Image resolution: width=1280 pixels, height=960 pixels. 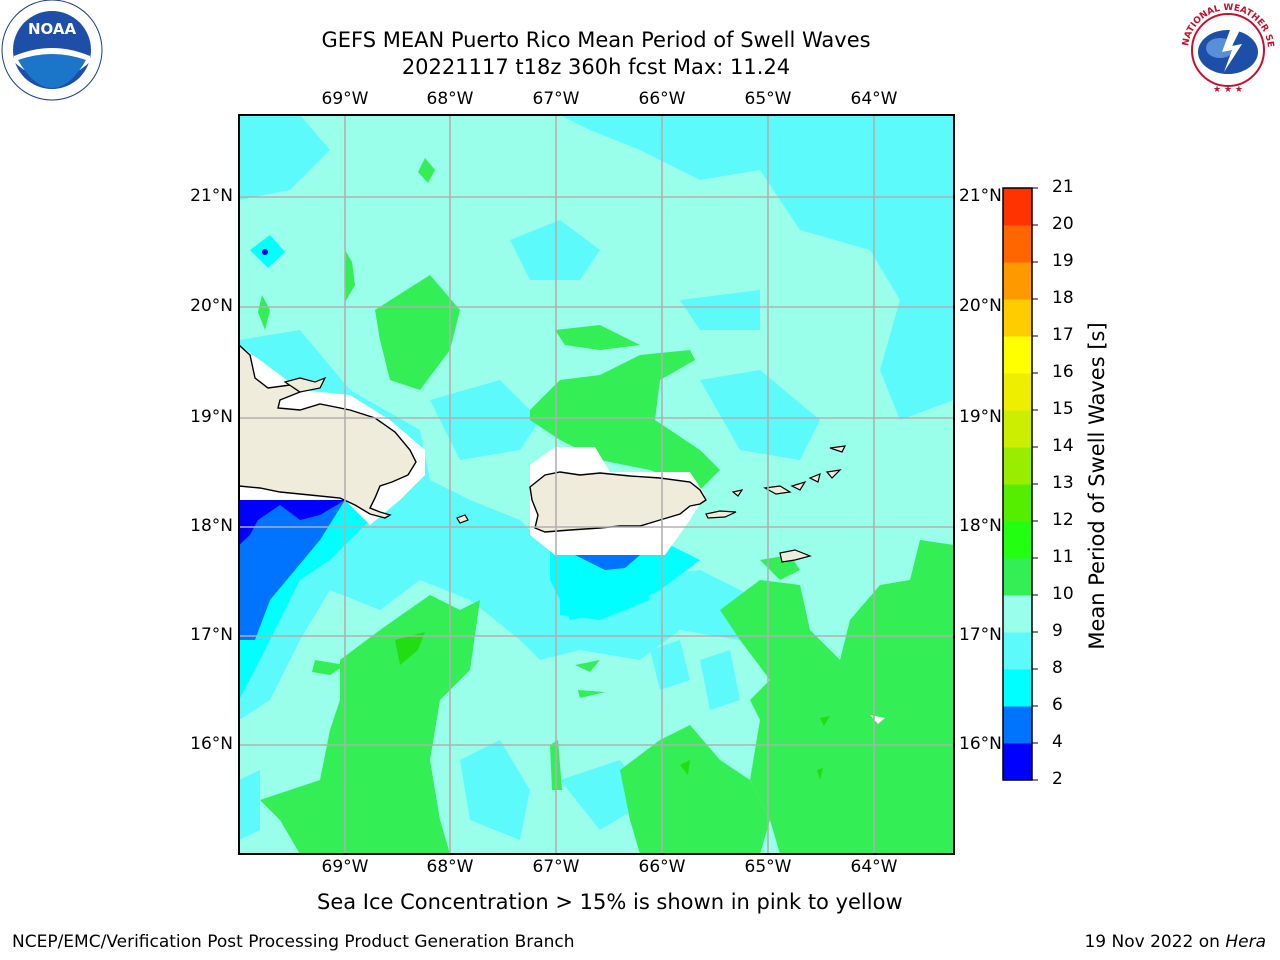 I want to click on lat-label-right-21n: 21°N, so click(x=980, y=196).